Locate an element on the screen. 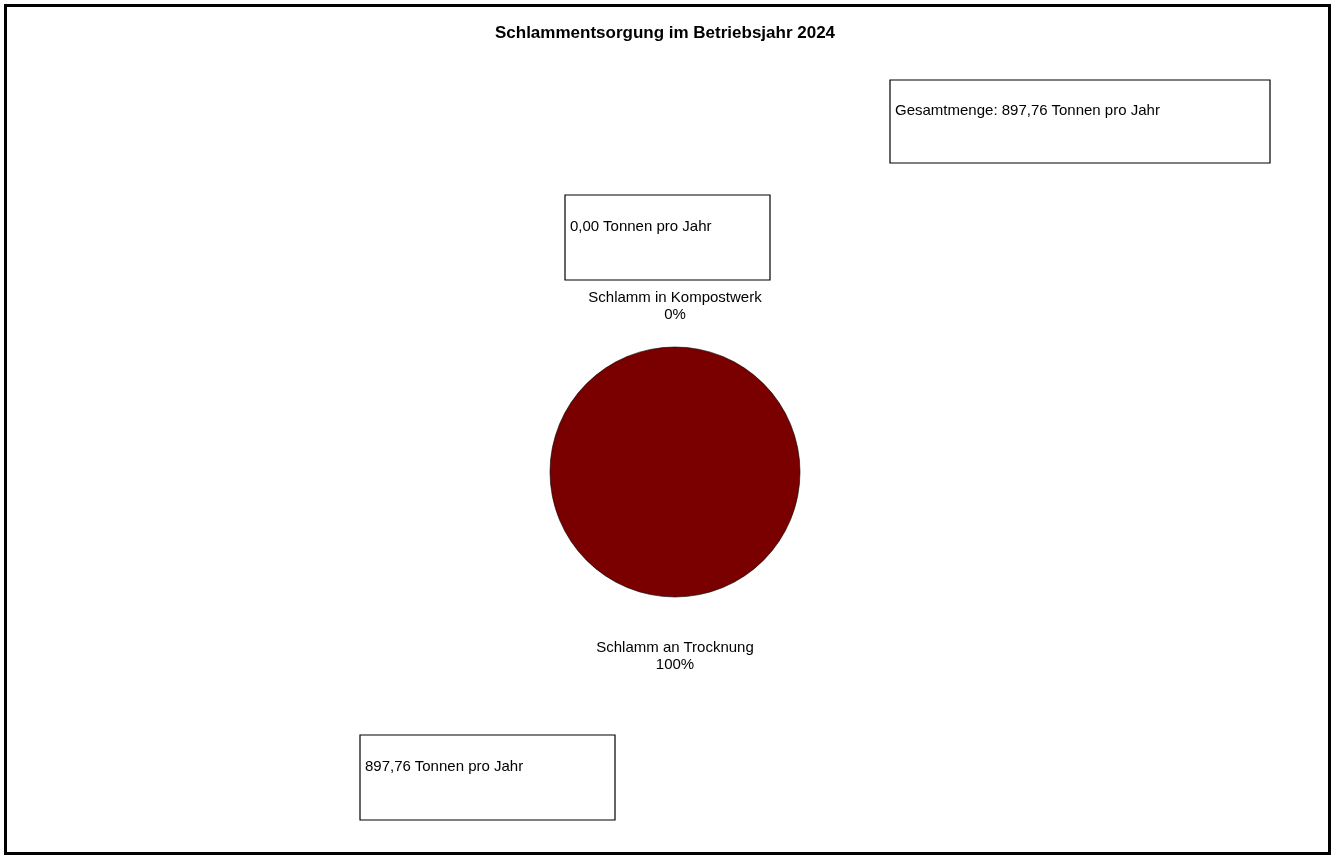  data-label: 100% is located at coordinates (675, 663).